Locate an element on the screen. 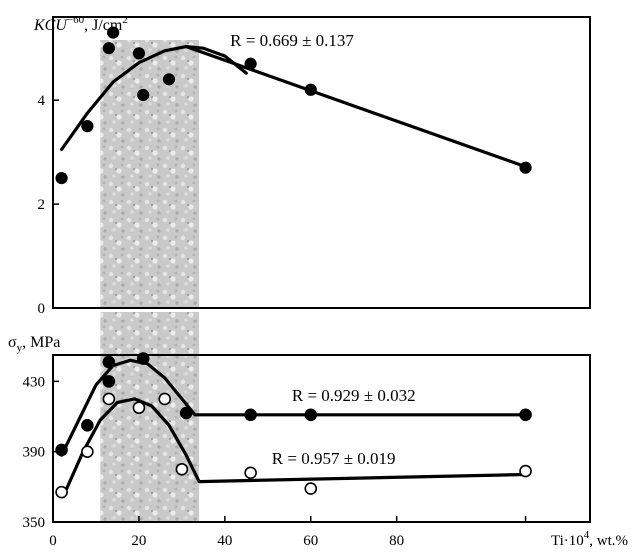 The width and height of the screenshot is (632, 554). x-tick-label: 20 is located at coordinates (138, 541).